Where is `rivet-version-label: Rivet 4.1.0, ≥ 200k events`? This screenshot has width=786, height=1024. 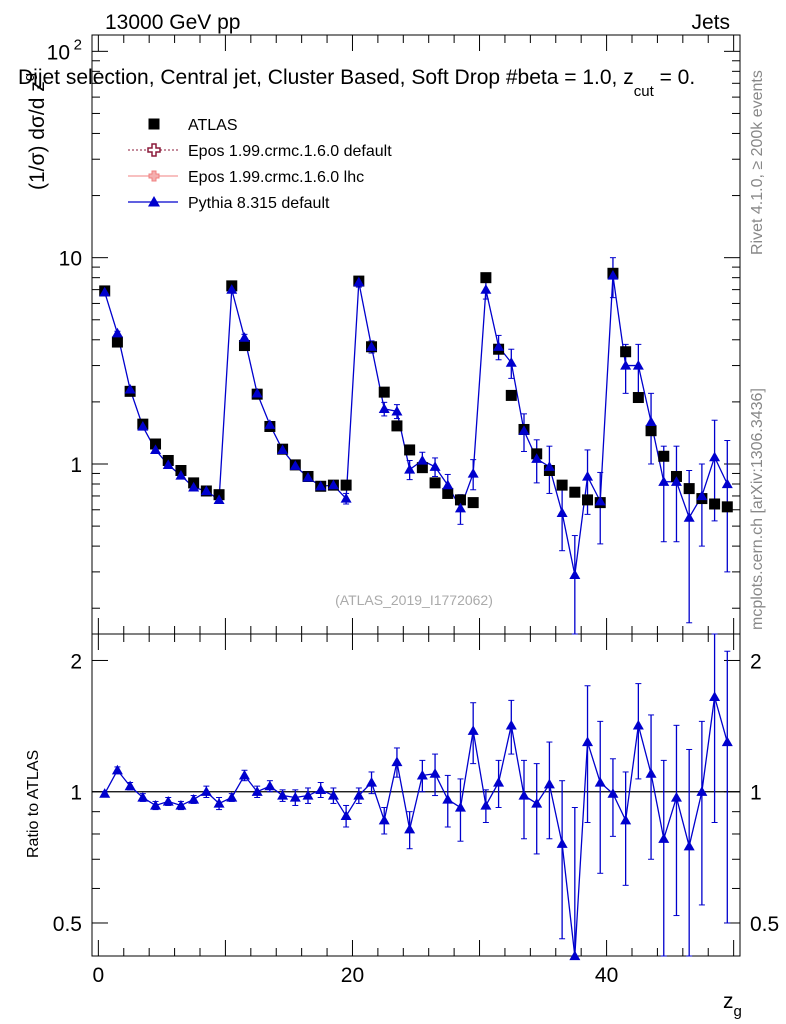
rivet-version-label: Rivet 4.1.0, ≥ 200k events is located at coordinates (757, 162).